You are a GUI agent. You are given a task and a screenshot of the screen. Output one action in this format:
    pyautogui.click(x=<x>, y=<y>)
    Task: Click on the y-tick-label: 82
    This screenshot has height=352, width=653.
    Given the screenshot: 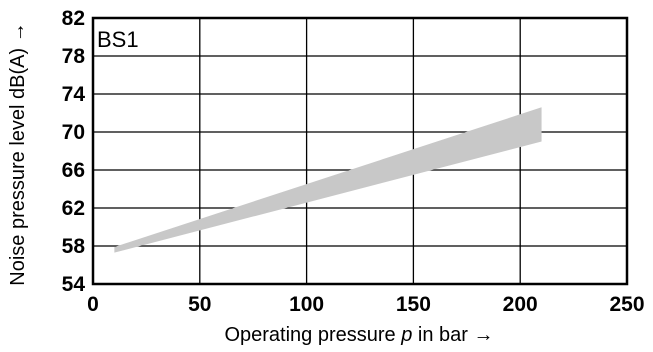 What is the action you would take?
    pyautogui.click(x=73, y=18)
    